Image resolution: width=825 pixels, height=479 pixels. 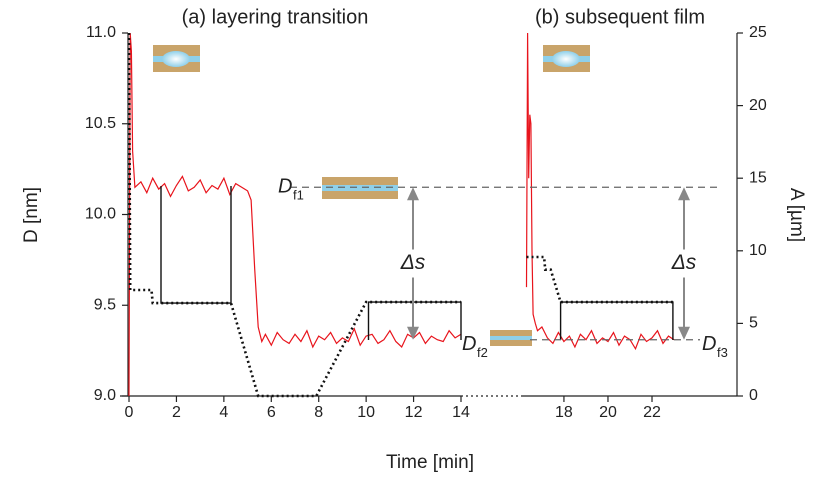 I want to click on y-tick-label: 9.5, so click(x=105, y=304).